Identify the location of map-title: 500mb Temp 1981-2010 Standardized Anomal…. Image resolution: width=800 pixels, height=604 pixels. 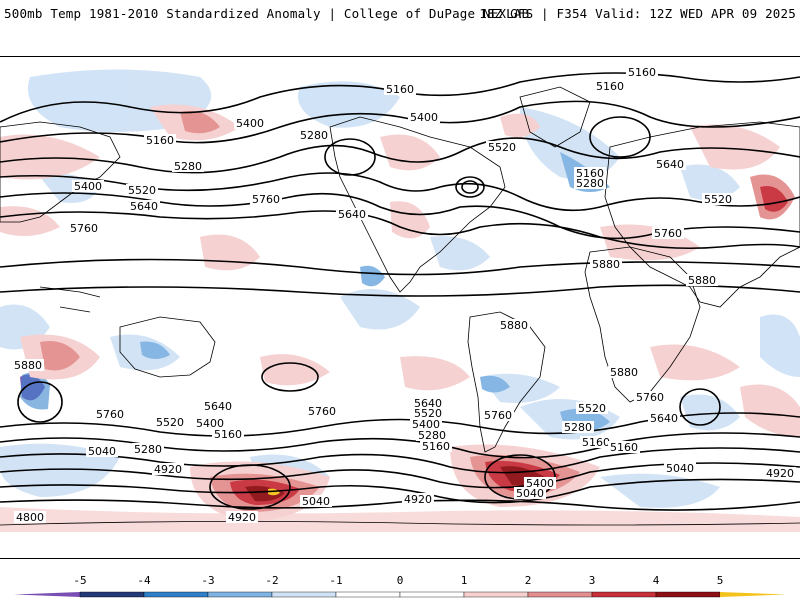
(267, 13).